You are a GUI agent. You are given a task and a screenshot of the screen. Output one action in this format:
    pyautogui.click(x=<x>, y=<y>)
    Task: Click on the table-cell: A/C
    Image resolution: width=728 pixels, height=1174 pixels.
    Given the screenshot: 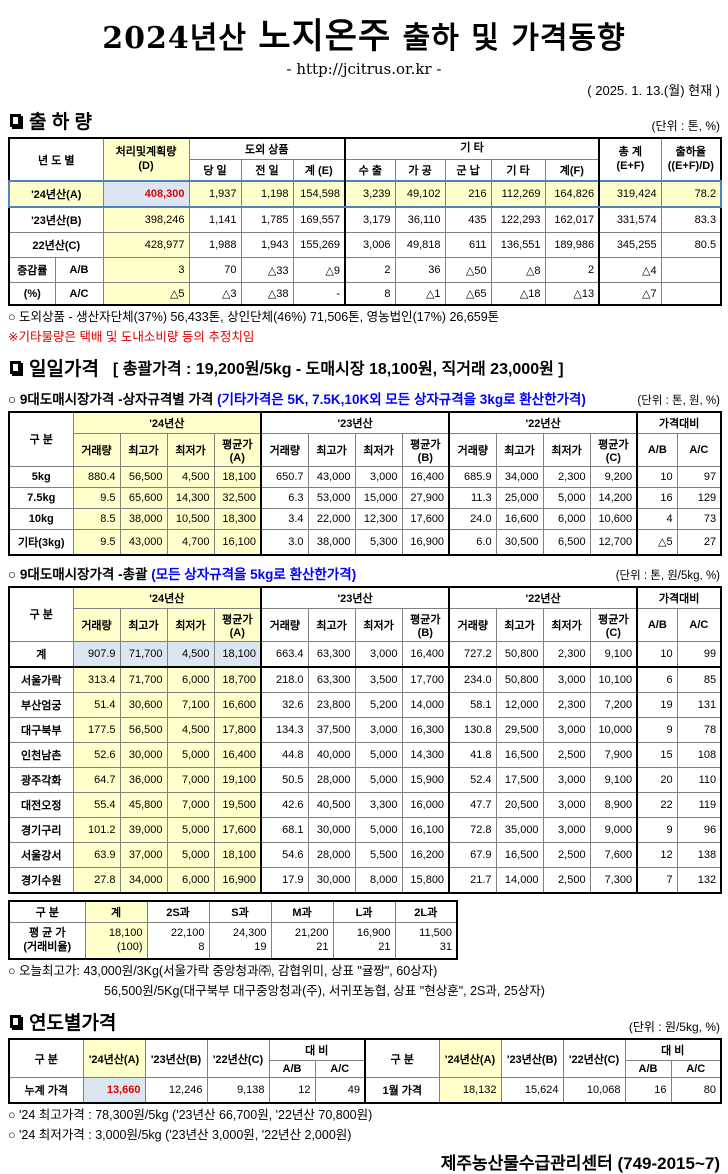 What is the action you would take?
    pyautogui.click(x=696, y=1069)
    